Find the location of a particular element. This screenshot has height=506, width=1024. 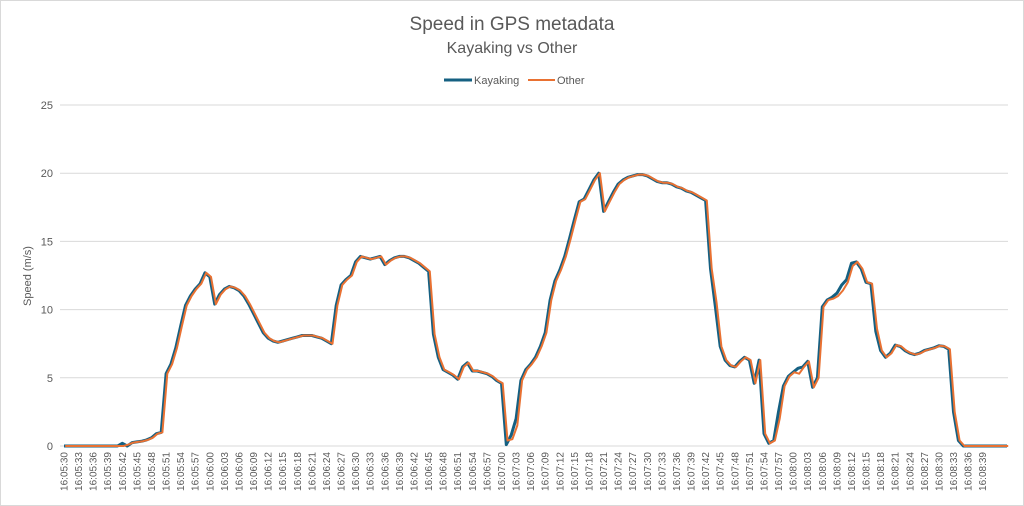

y-axis-ticks: 0 5 10 15 20 25 is located at coordinates (47, 276).